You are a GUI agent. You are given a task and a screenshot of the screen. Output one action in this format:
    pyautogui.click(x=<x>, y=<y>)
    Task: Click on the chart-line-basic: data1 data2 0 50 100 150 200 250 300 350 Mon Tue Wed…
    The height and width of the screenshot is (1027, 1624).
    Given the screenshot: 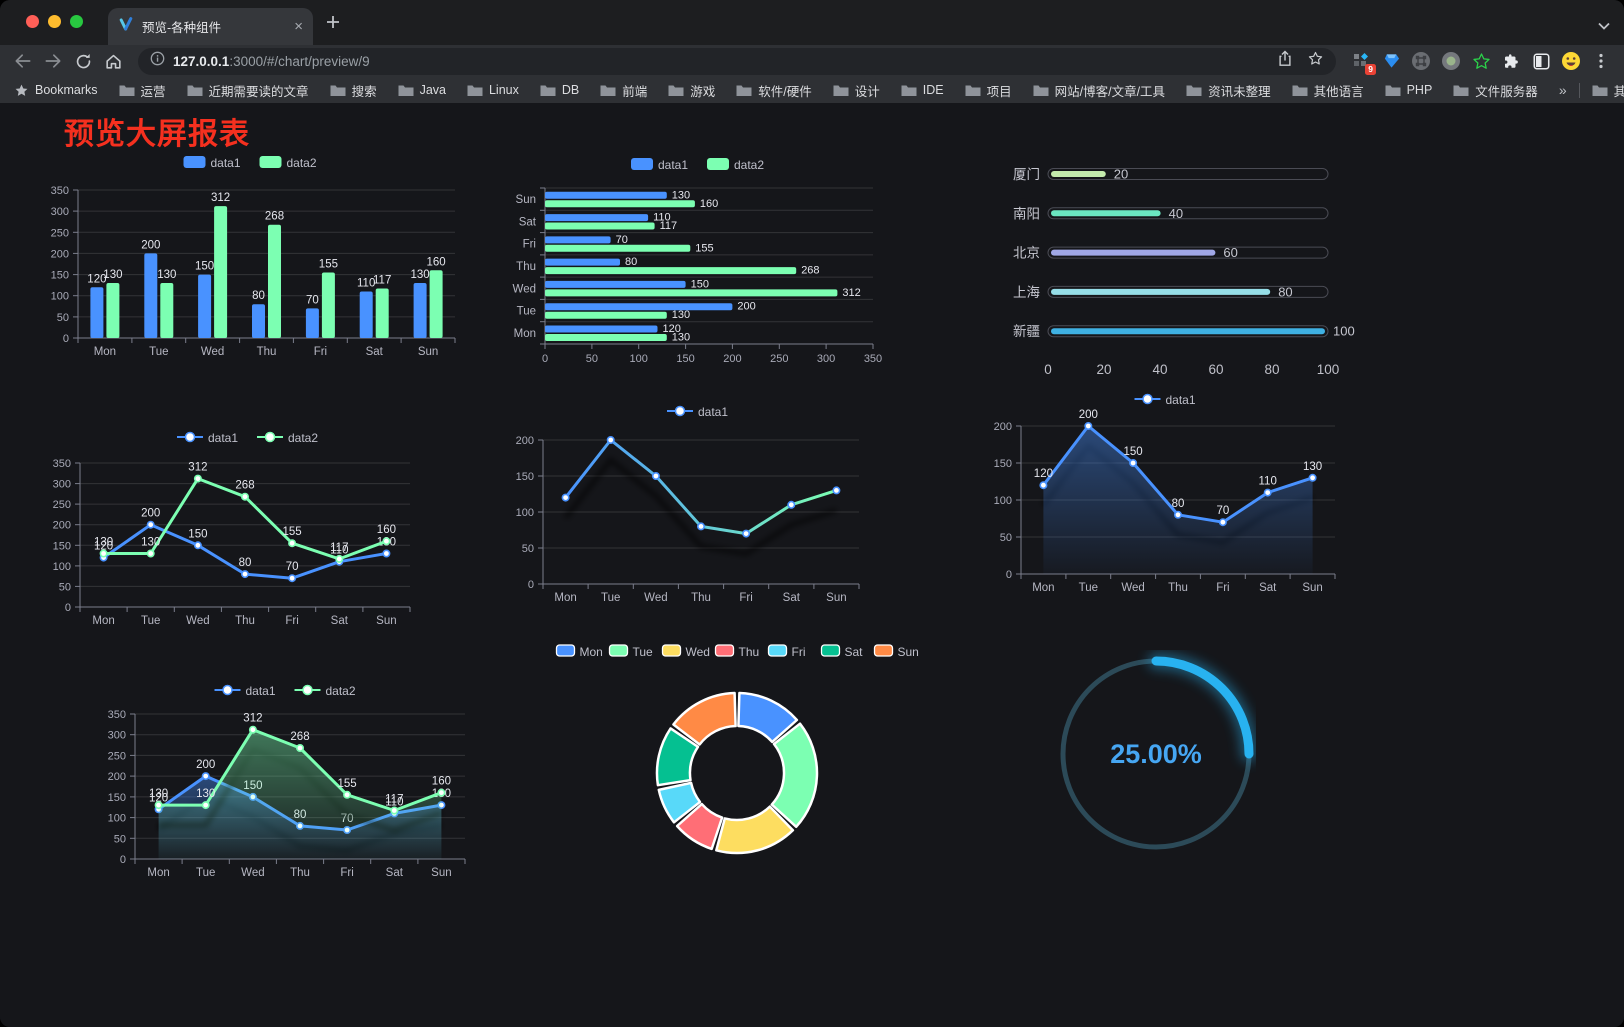 What is the action you would take?
    pyautogui.click(x=250, y=529)
    